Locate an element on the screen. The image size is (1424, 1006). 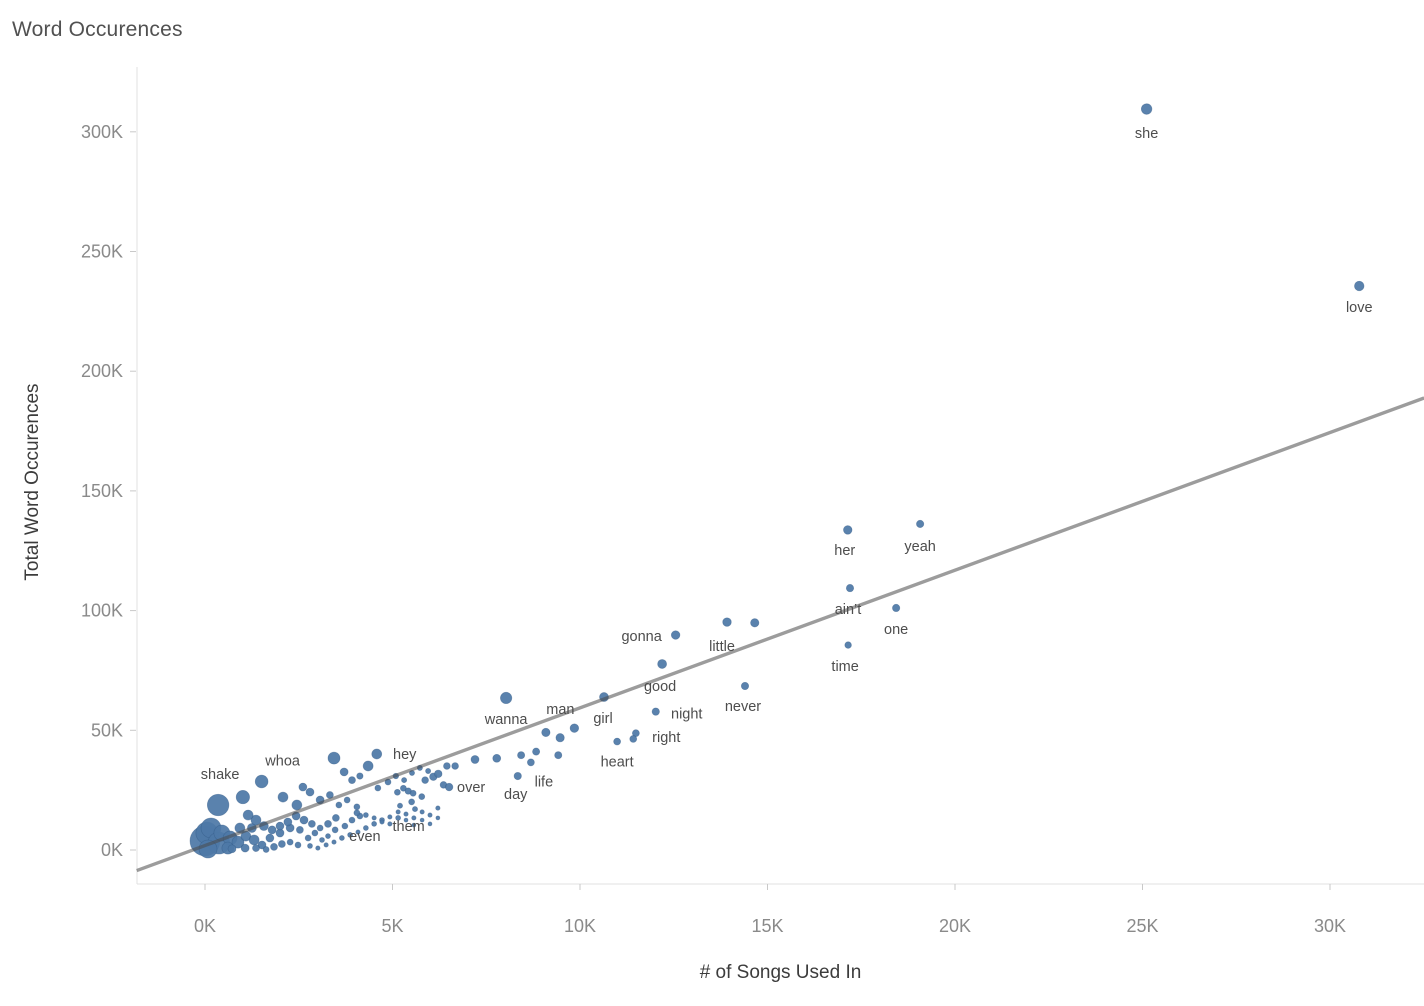
data-point-she is located at coordinates (1146, 109).